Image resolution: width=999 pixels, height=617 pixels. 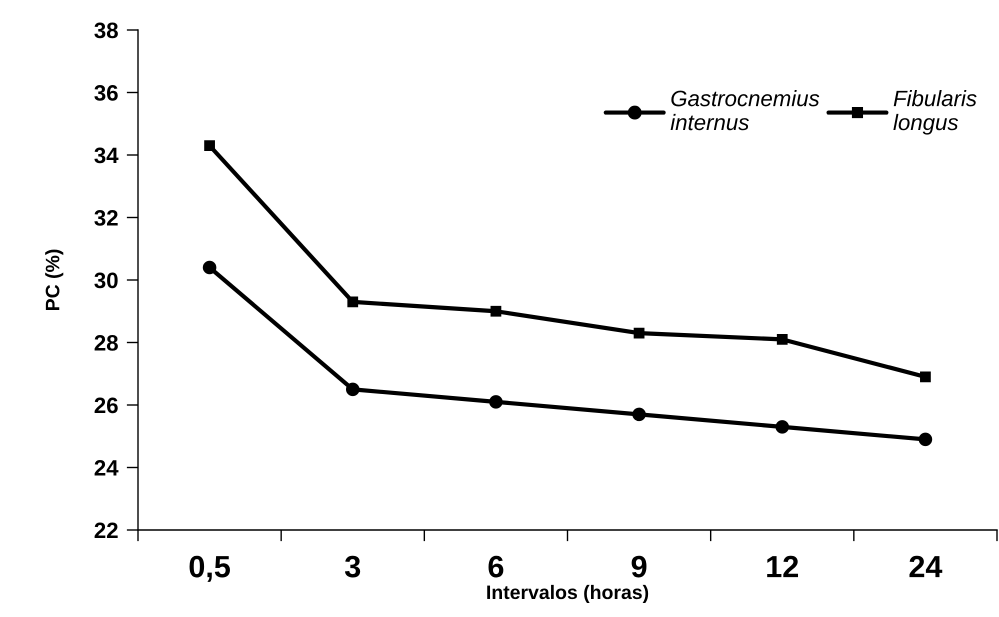 I want to click on x-axis-title: Intervalos (horas), so click(x=567, y=593).